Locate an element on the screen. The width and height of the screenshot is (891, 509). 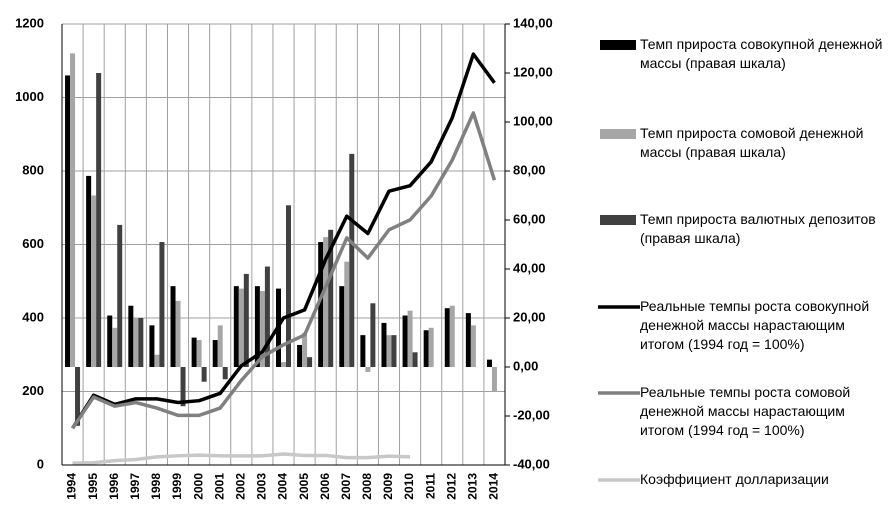
y-tick-label: 800 is located at coordinates (33, 169).